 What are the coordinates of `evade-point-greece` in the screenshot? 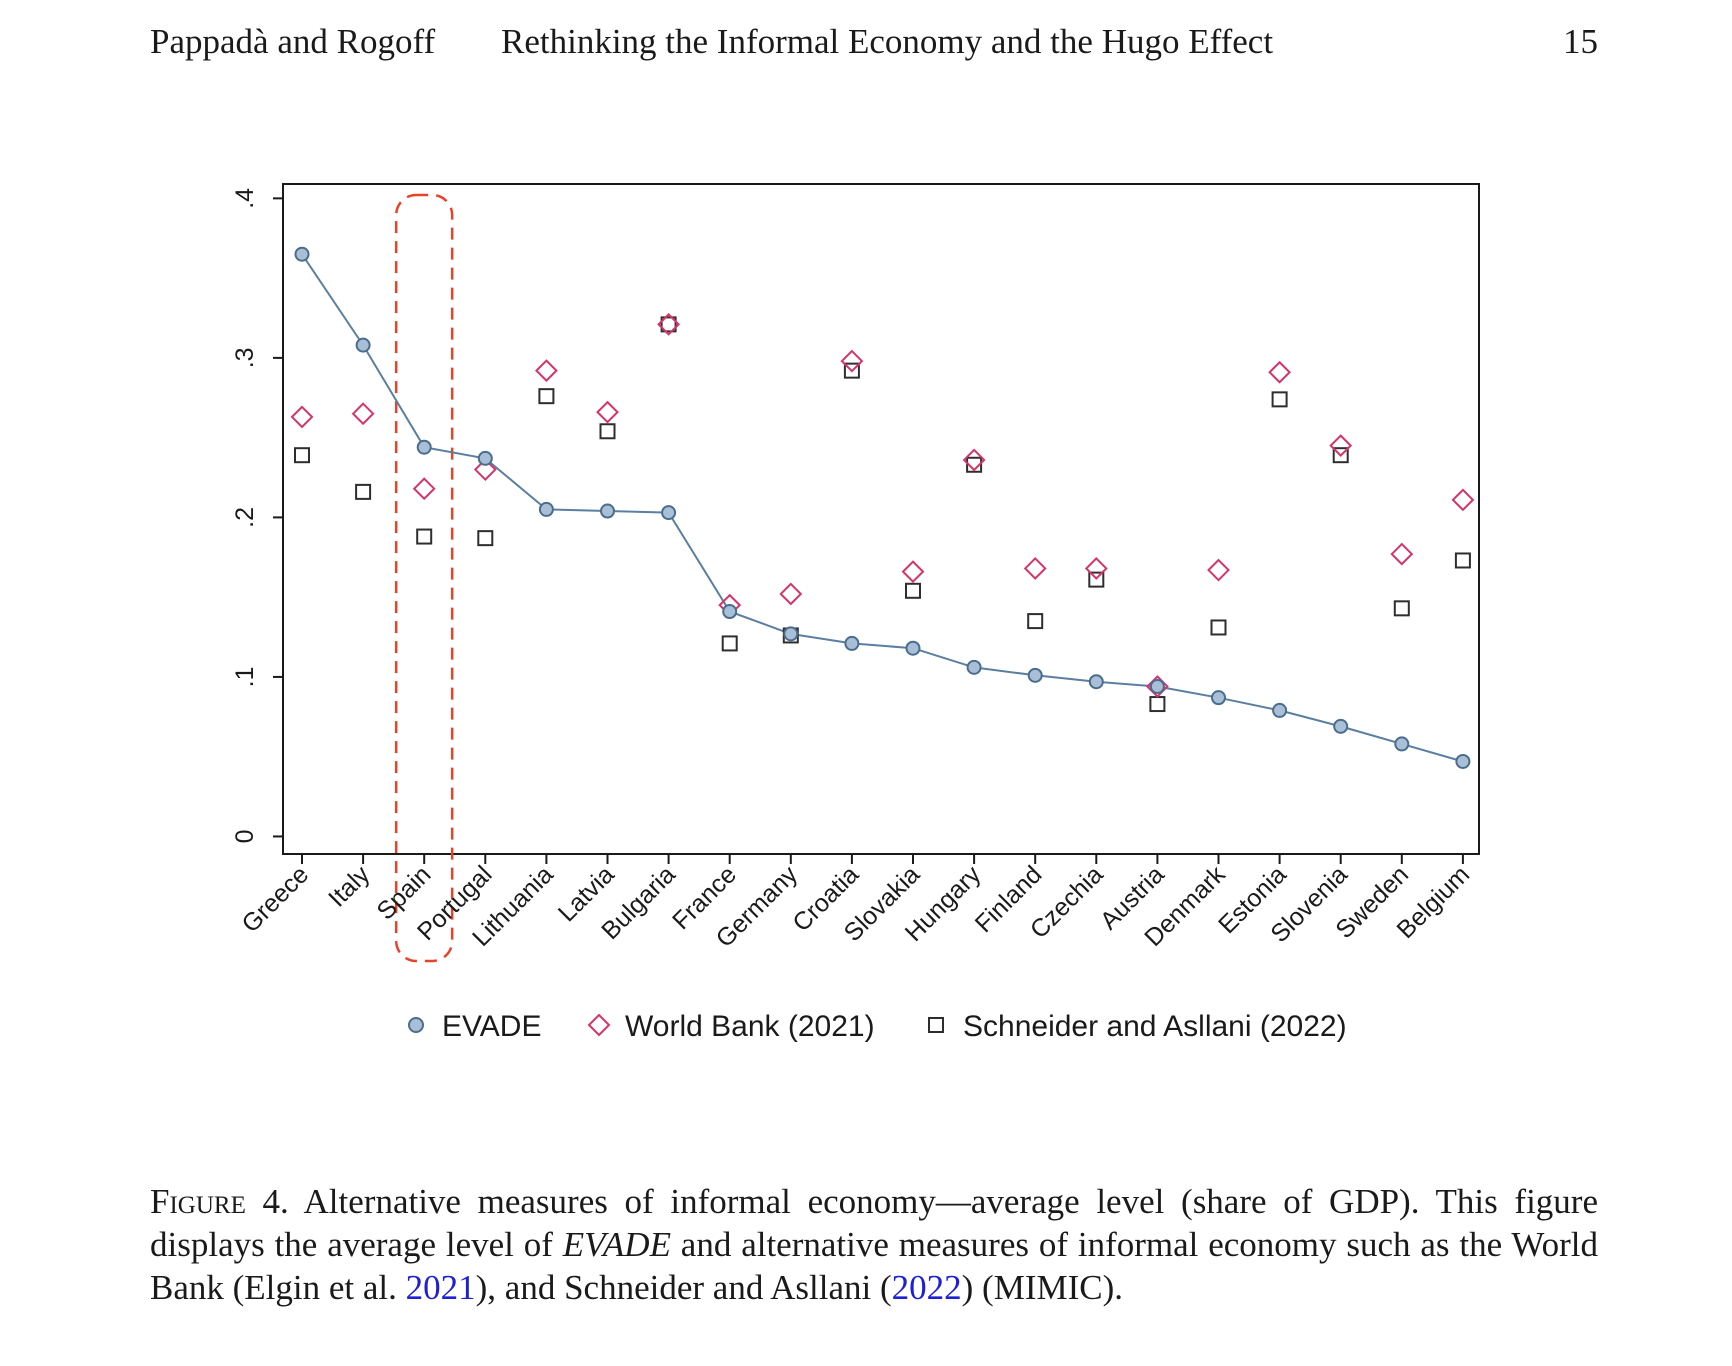 It's located at (302, 254).